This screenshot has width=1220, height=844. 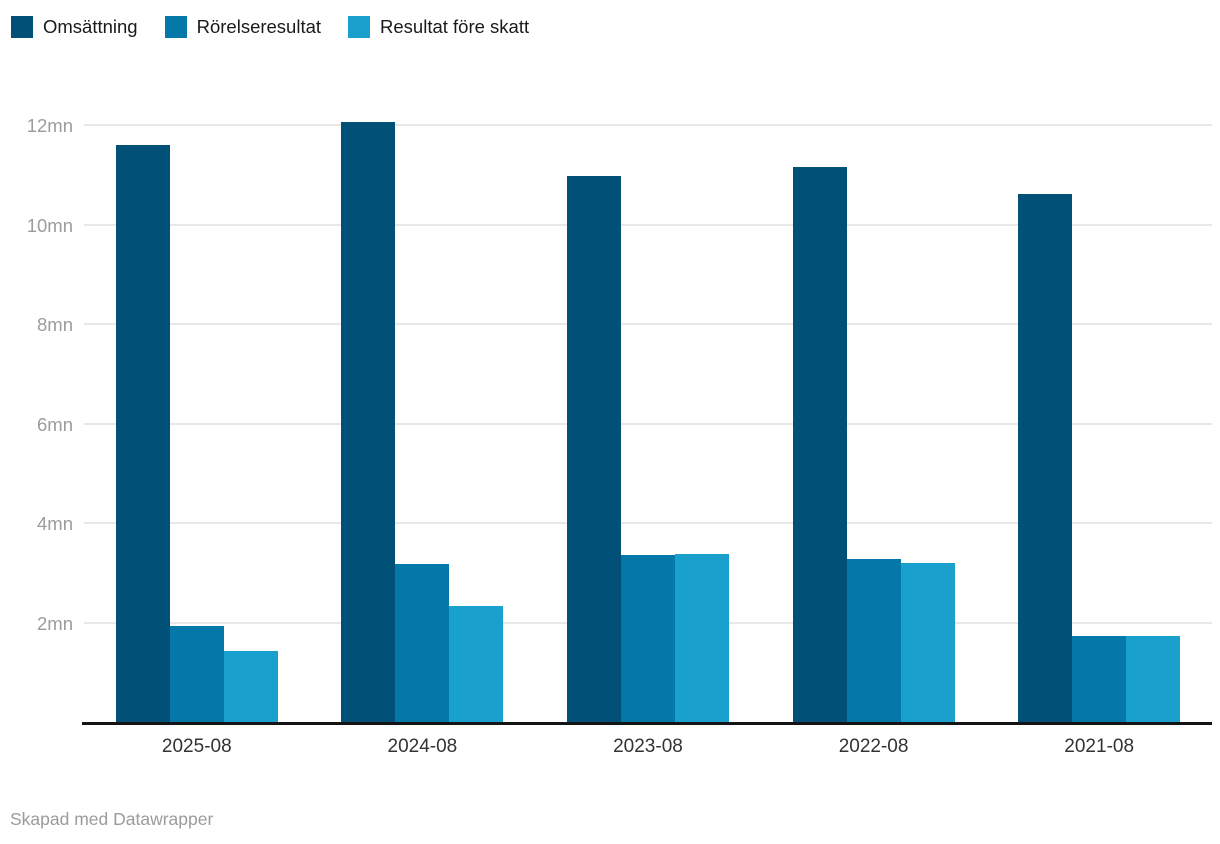 What do you see at coordinates (1153, 679) in the screenshot?
I see `bar-2021-08-resultat-f-re-skatt` at bounding box center [1153, 679].